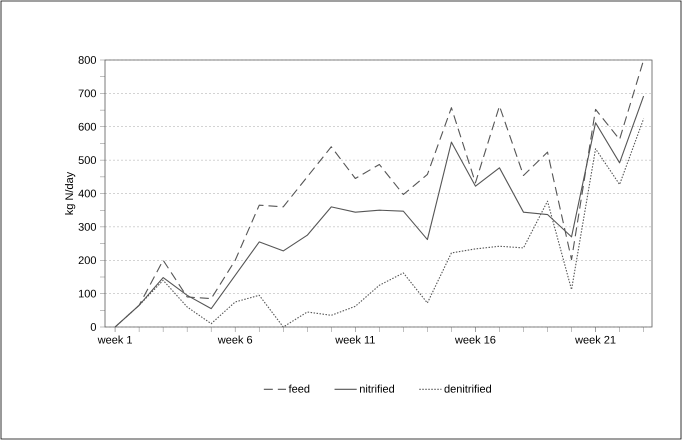  What do you see at coordinates (475, 340) in the screenshot?
I see `x-tick-label: week 16` at bounding box center [475, 340].